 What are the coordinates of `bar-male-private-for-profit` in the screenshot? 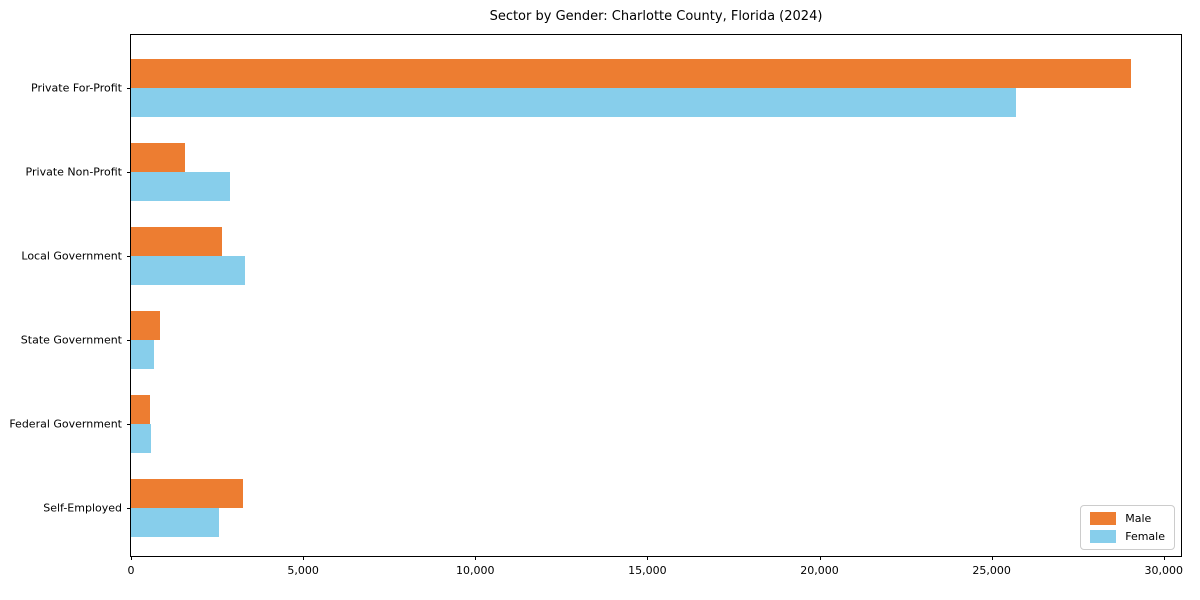 It's located at (631, 73).